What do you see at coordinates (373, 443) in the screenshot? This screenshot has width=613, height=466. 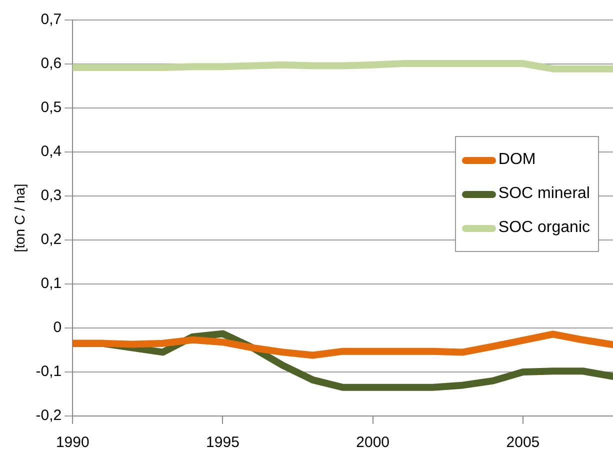 I see `x-tick-label: 2000` at bounding box center [373, 443].